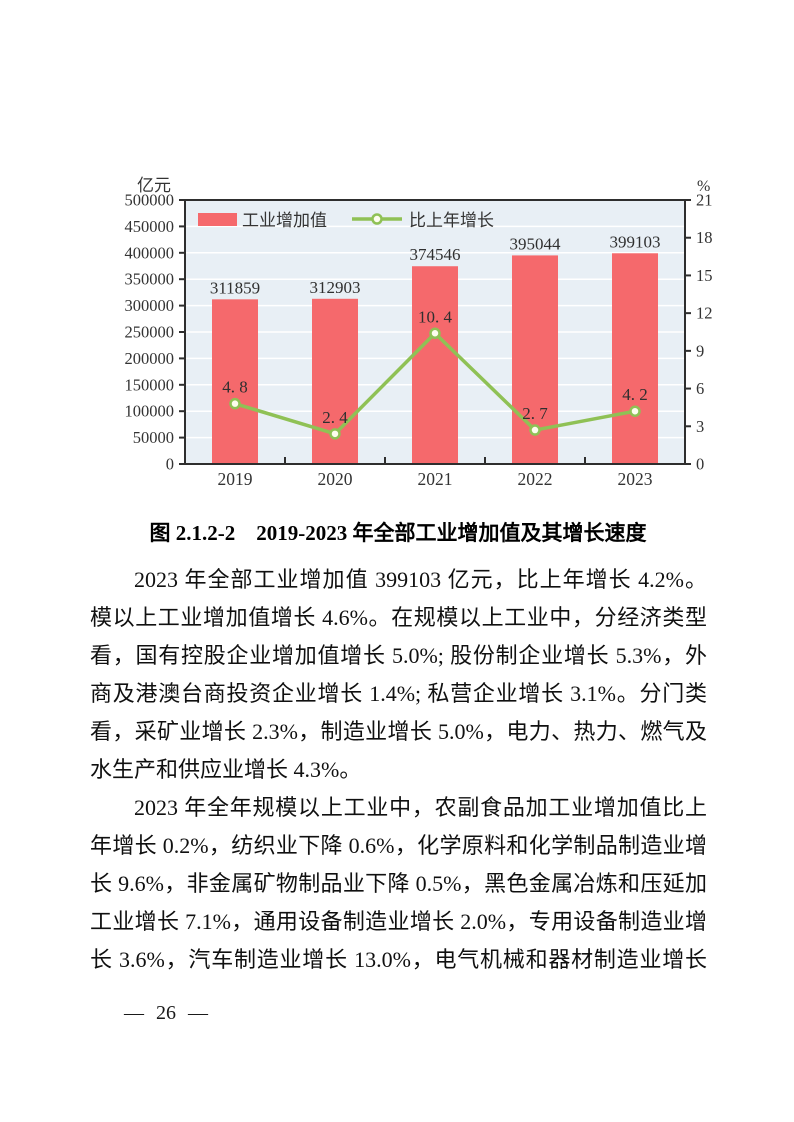 This screenshot has width=794, height=1122. I want to click on left-tick-label: 0, so click(170, 464).